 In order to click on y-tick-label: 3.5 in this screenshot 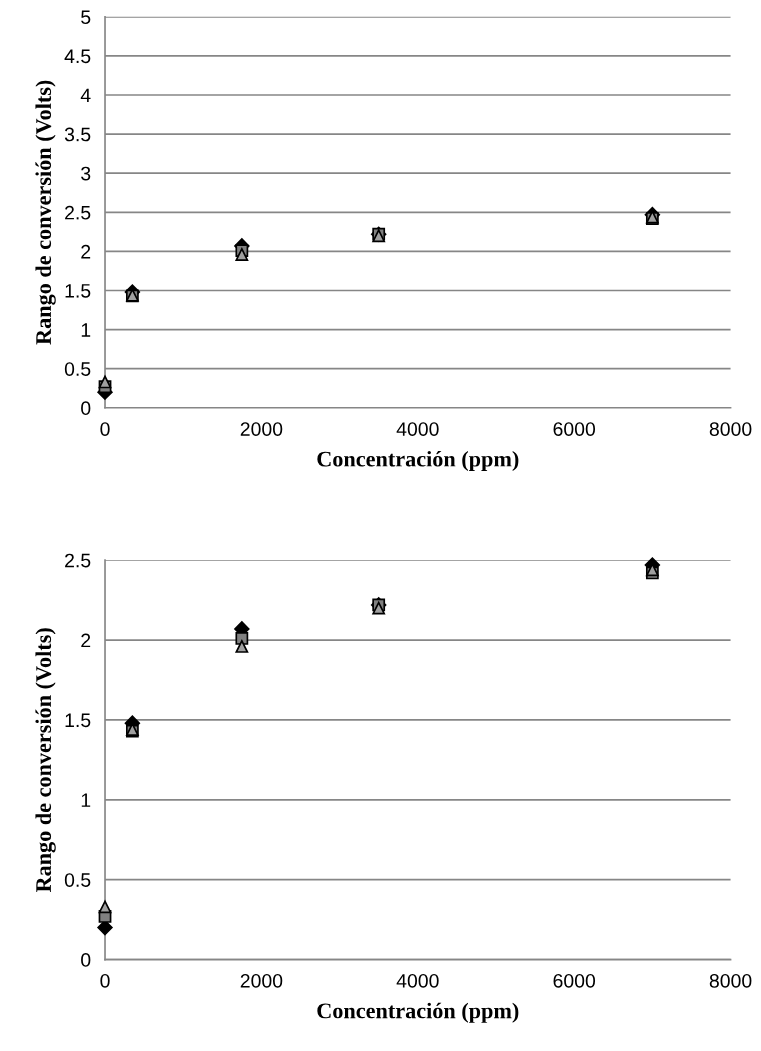, I will do `click(77, 134)`.